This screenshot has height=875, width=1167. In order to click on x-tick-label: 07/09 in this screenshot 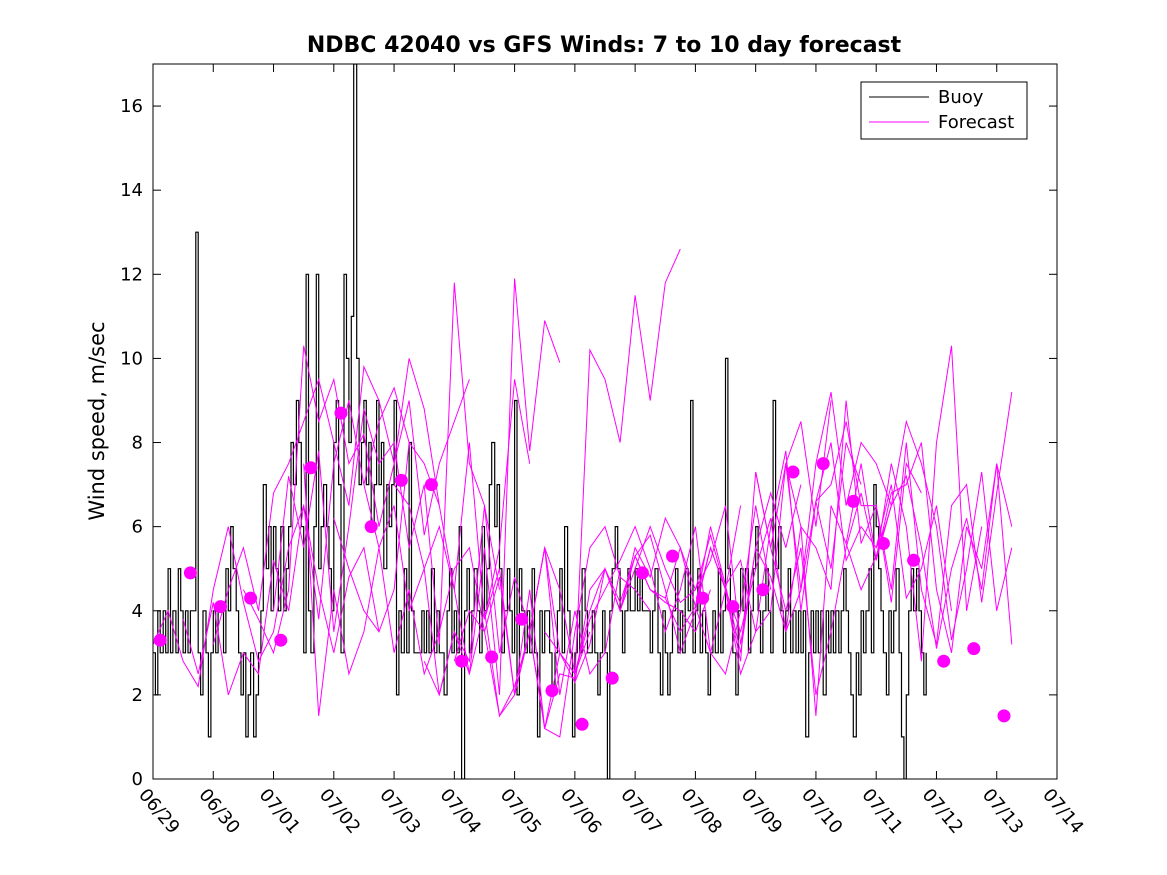, I will do `click(761, 811)`.